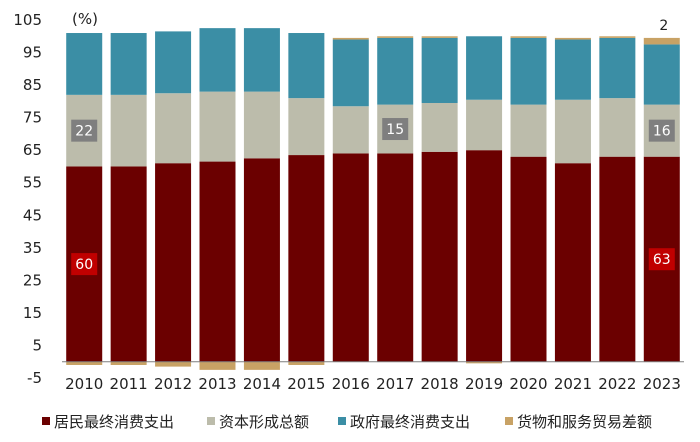  I want to click on data-label: 15, so click(395, 130).